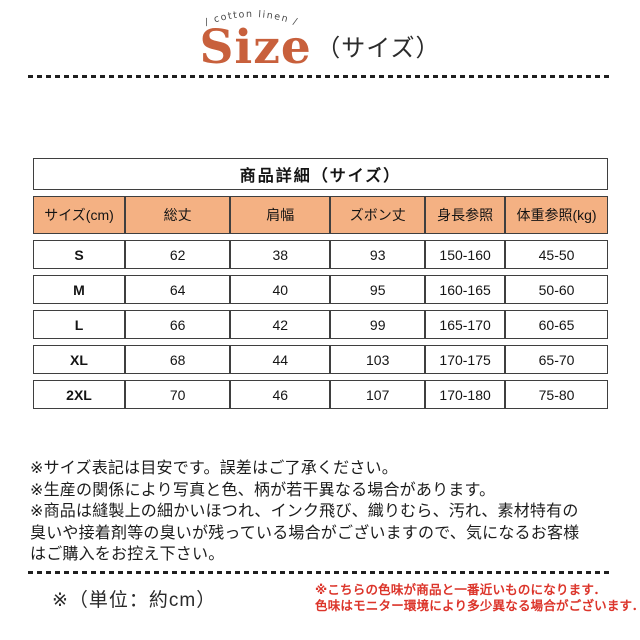  I want to click on table-row: 2XL 70 46 107 170-180 75-80, so click(320, 394).